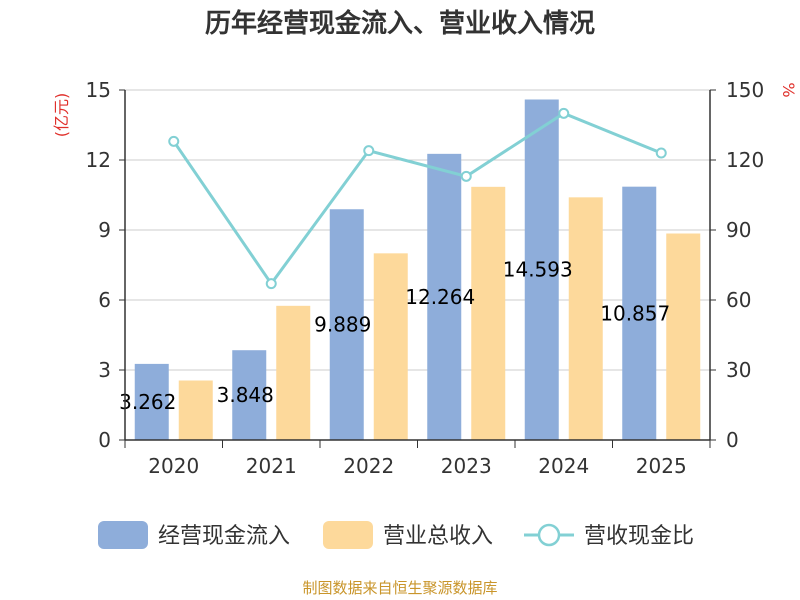  What do you see at coordinates (173, 466) in the screenshot?
I see `x-tick-label: 2020` at bounding box center [173, 466].